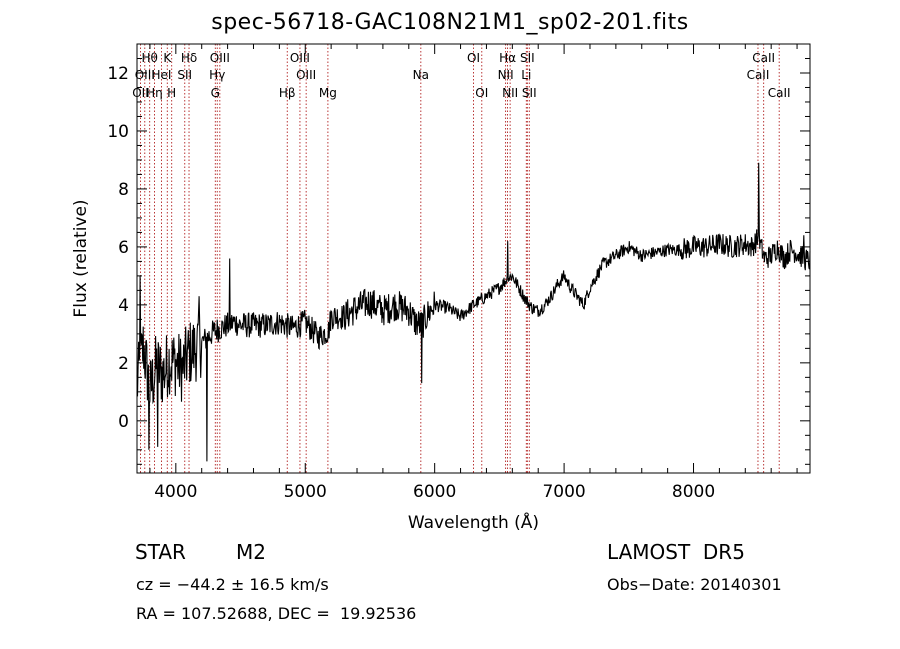 The image size is (900, 649). What do you see at coordinates (123, 306) in the screenshot?
I see `y-tick-label: 4` at bounding box center [123, 306].